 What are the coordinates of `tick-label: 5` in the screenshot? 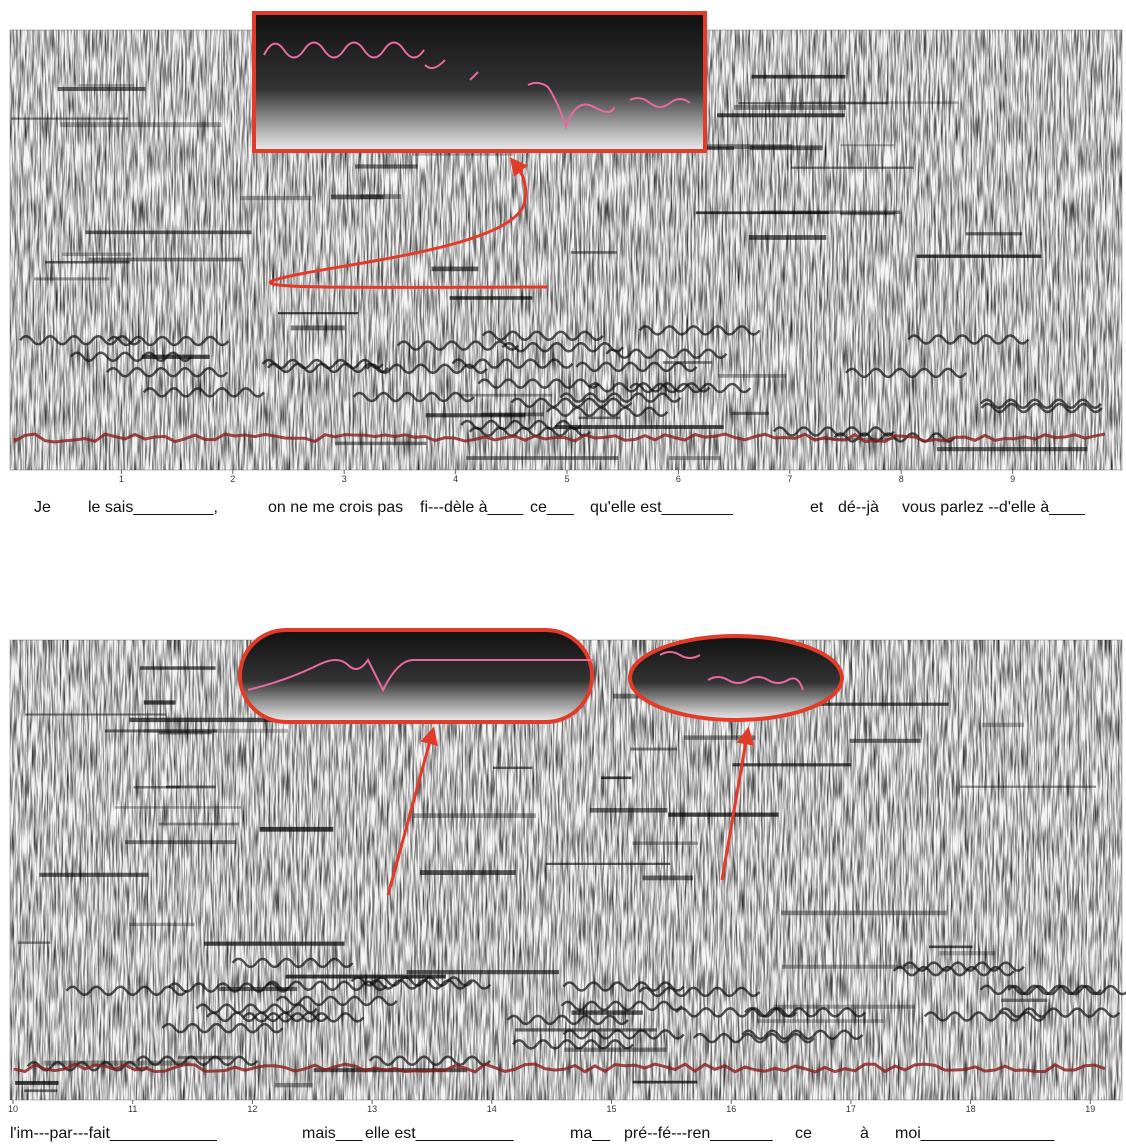 It's located at (566, 479).